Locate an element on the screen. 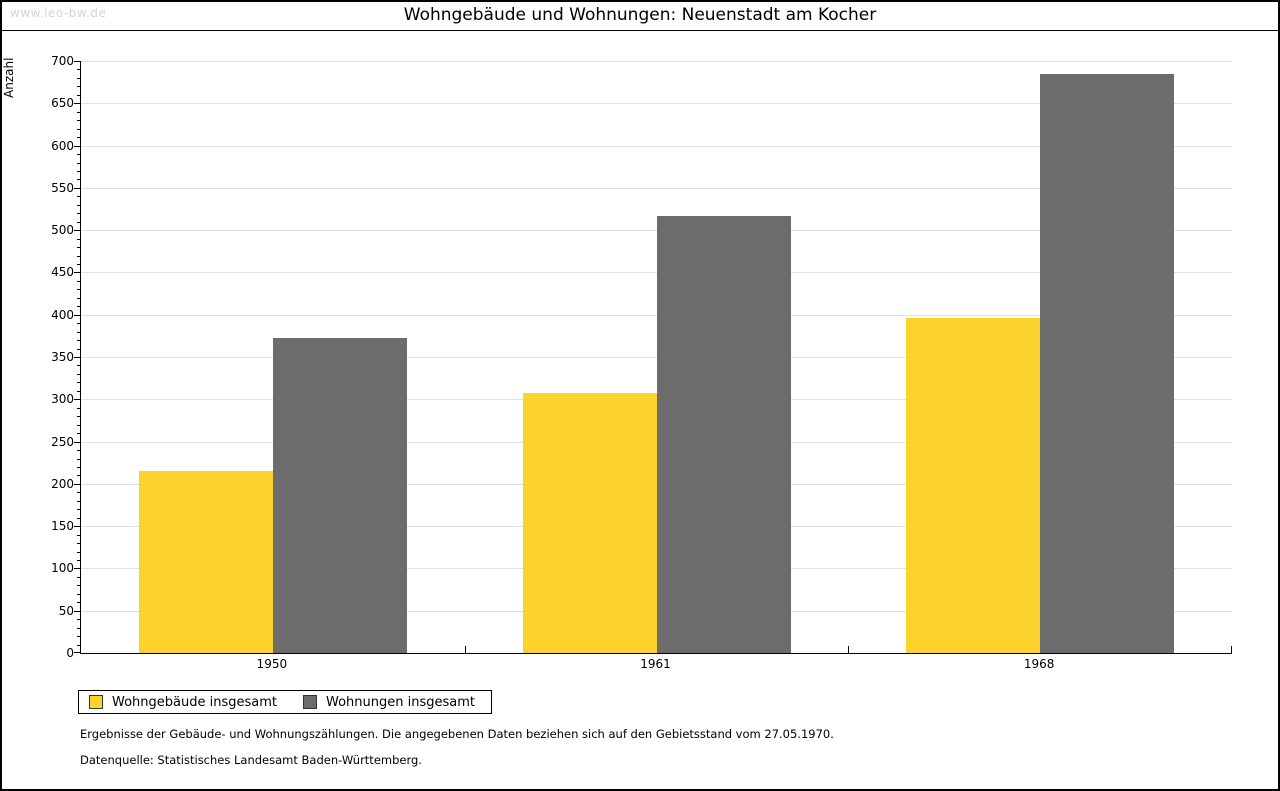 This screenshot has width=1280, height=791. legend-label: Wohngebäude insgesamt is located at coordinates (194, 702).